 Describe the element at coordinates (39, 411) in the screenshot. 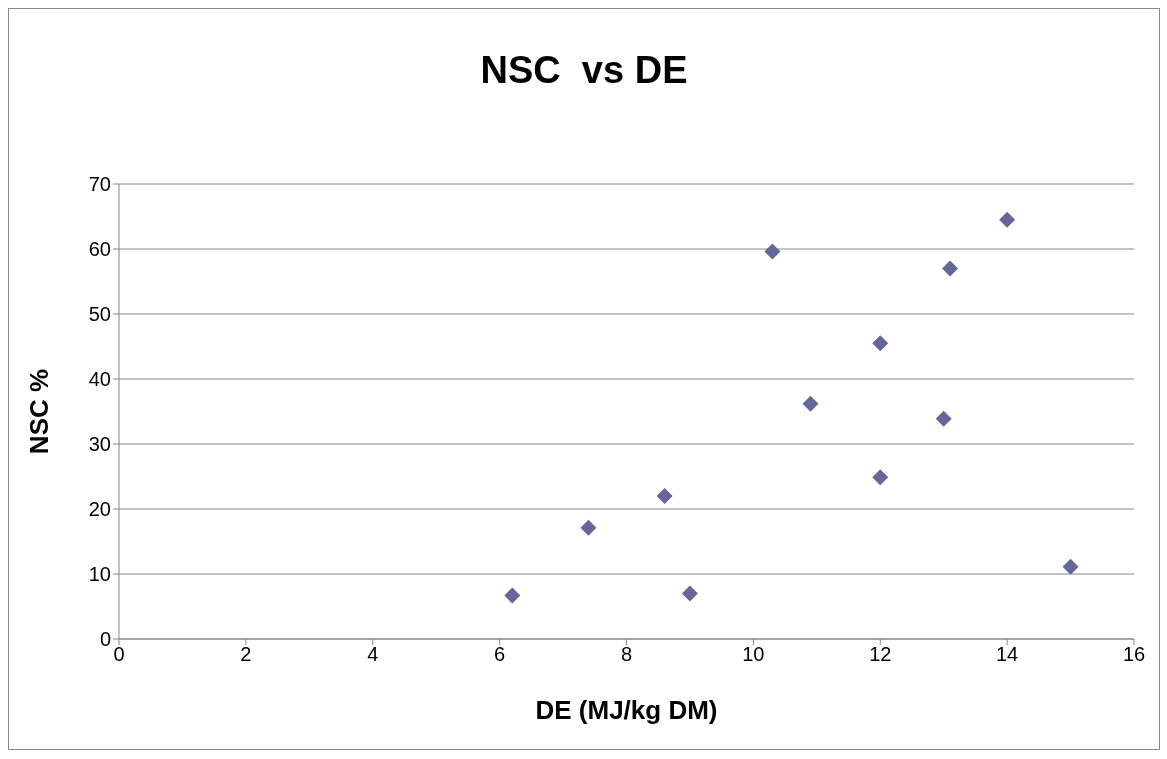

I see `y-axis-title: NSC %` at that location.